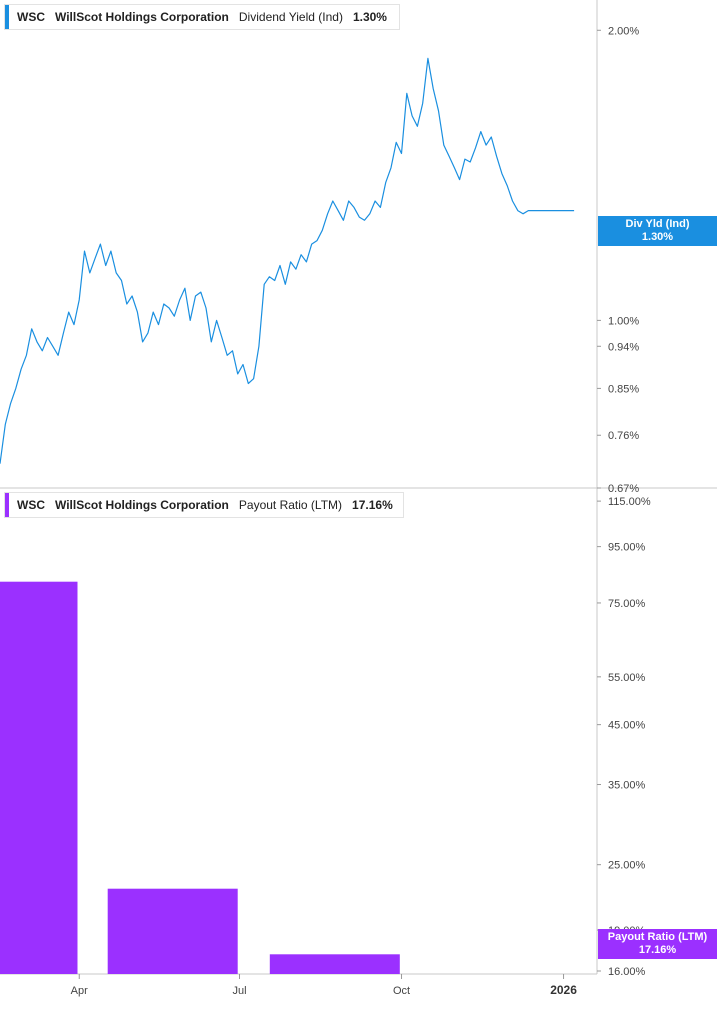 This screenshot has height=1010, width=717. I want to click on top-legend-ticker: WSC, so click(31, 17).